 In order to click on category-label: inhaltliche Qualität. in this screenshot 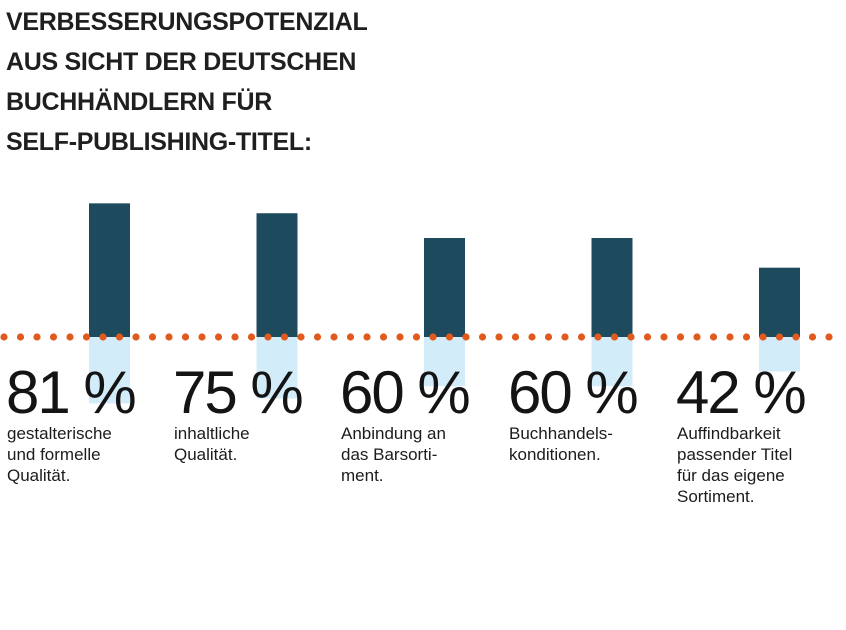, I will do `click(212, 444)`.